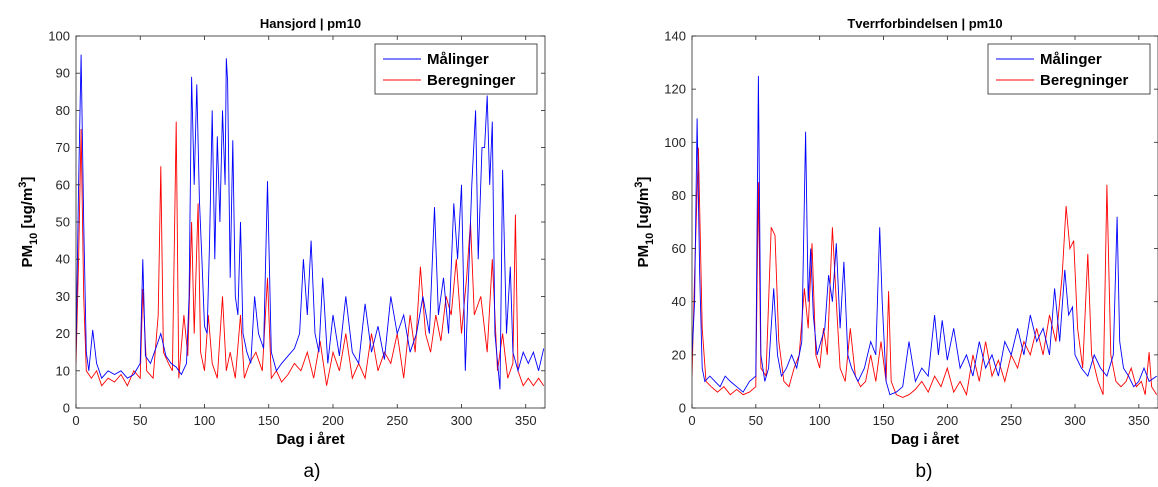 The width and height of the screenshot is (1158, 487). I want to click on y-tick-label: 120, so click(675, 89).